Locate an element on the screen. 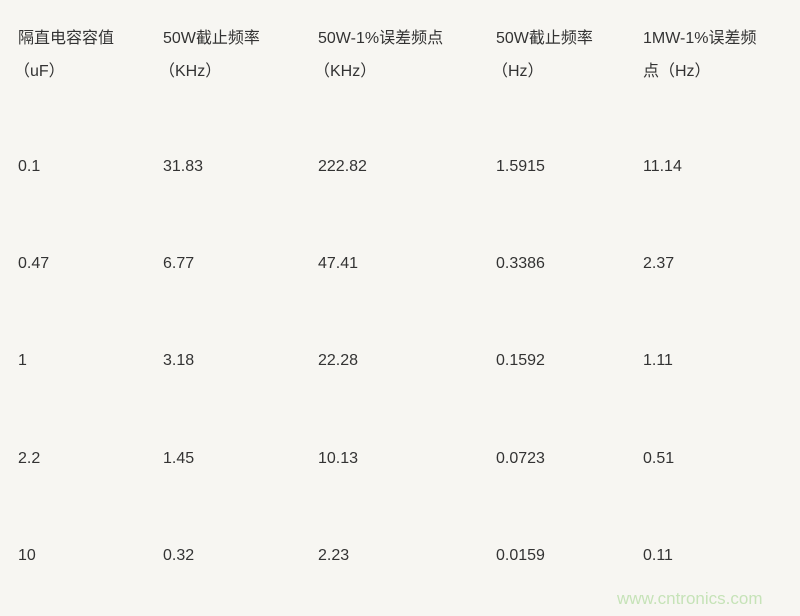  table-cell: 0.3386 is located at coordinates (520, 263).